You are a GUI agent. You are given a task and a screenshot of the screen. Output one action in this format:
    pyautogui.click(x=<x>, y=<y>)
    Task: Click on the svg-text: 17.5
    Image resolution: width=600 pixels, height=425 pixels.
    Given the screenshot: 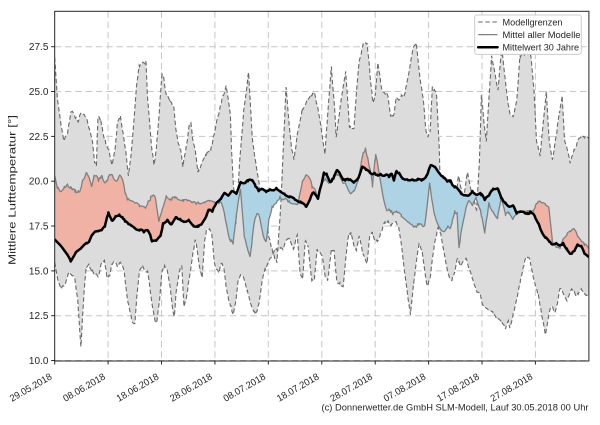 What is the action you would take?
    pyautogui.click(x=39, y=227)
    